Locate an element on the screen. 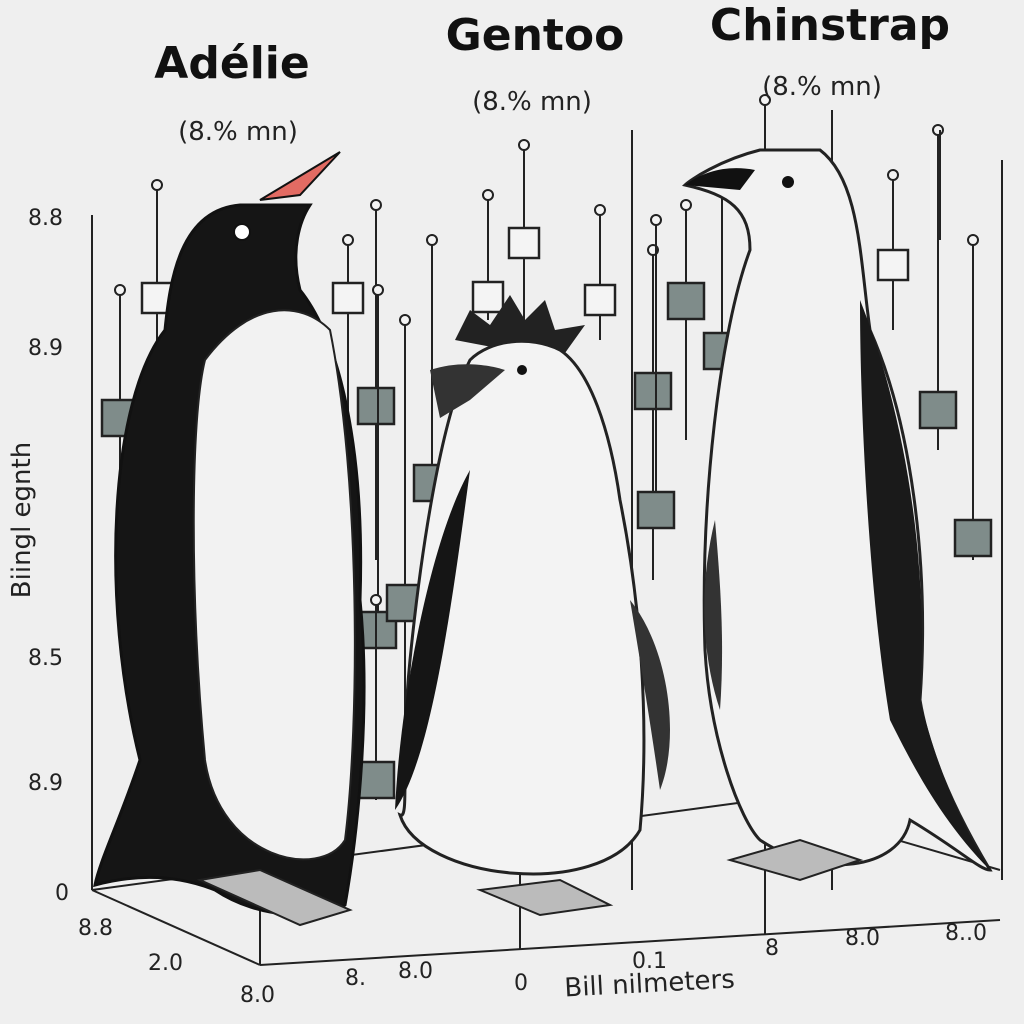 The width and height of the screenshot is (1024, 1024). y-tick-label: 8.8 is located at coordinates (45, 218).